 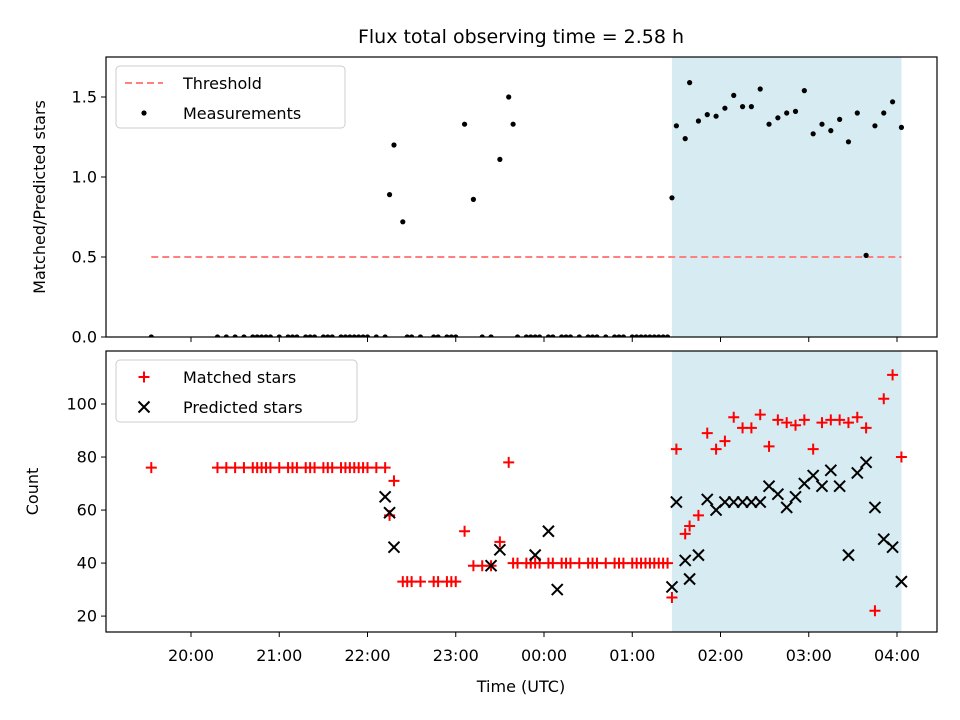 I want to click on legend-label: Matched stars, so click(x=239, y=377).